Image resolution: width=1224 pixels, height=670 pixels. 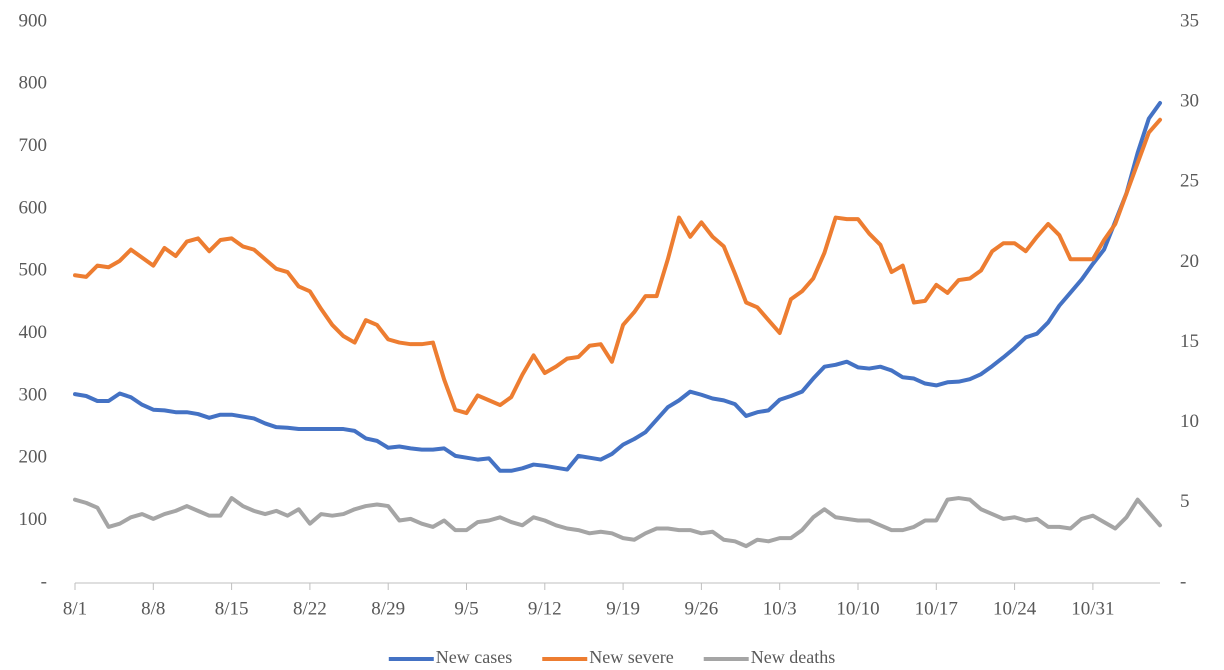 What do you see at coordinates (1185, 501) in the screenshot?
I see `y2-tick-label: 5` at bounding box center [1185, 501].